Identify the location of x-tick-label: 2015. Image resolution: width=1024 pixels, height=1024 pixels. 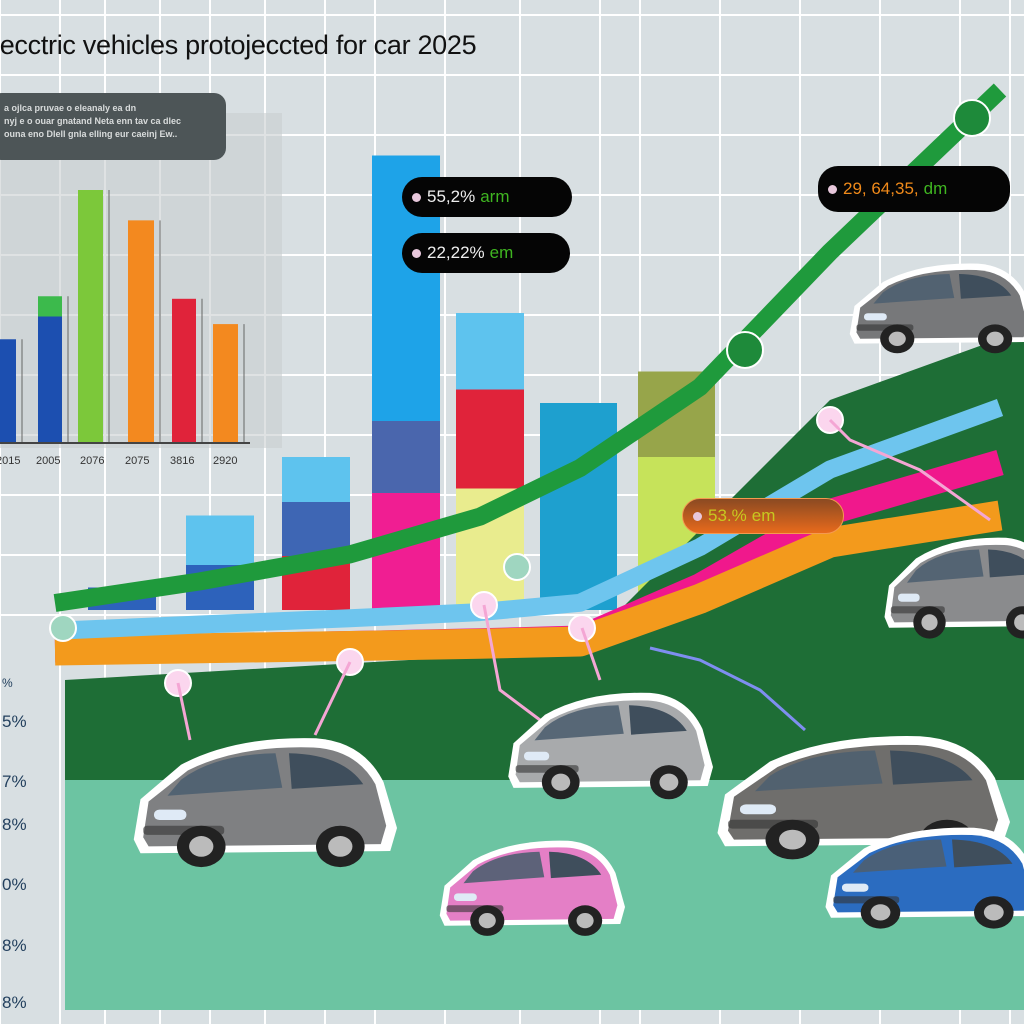
(10, 461).